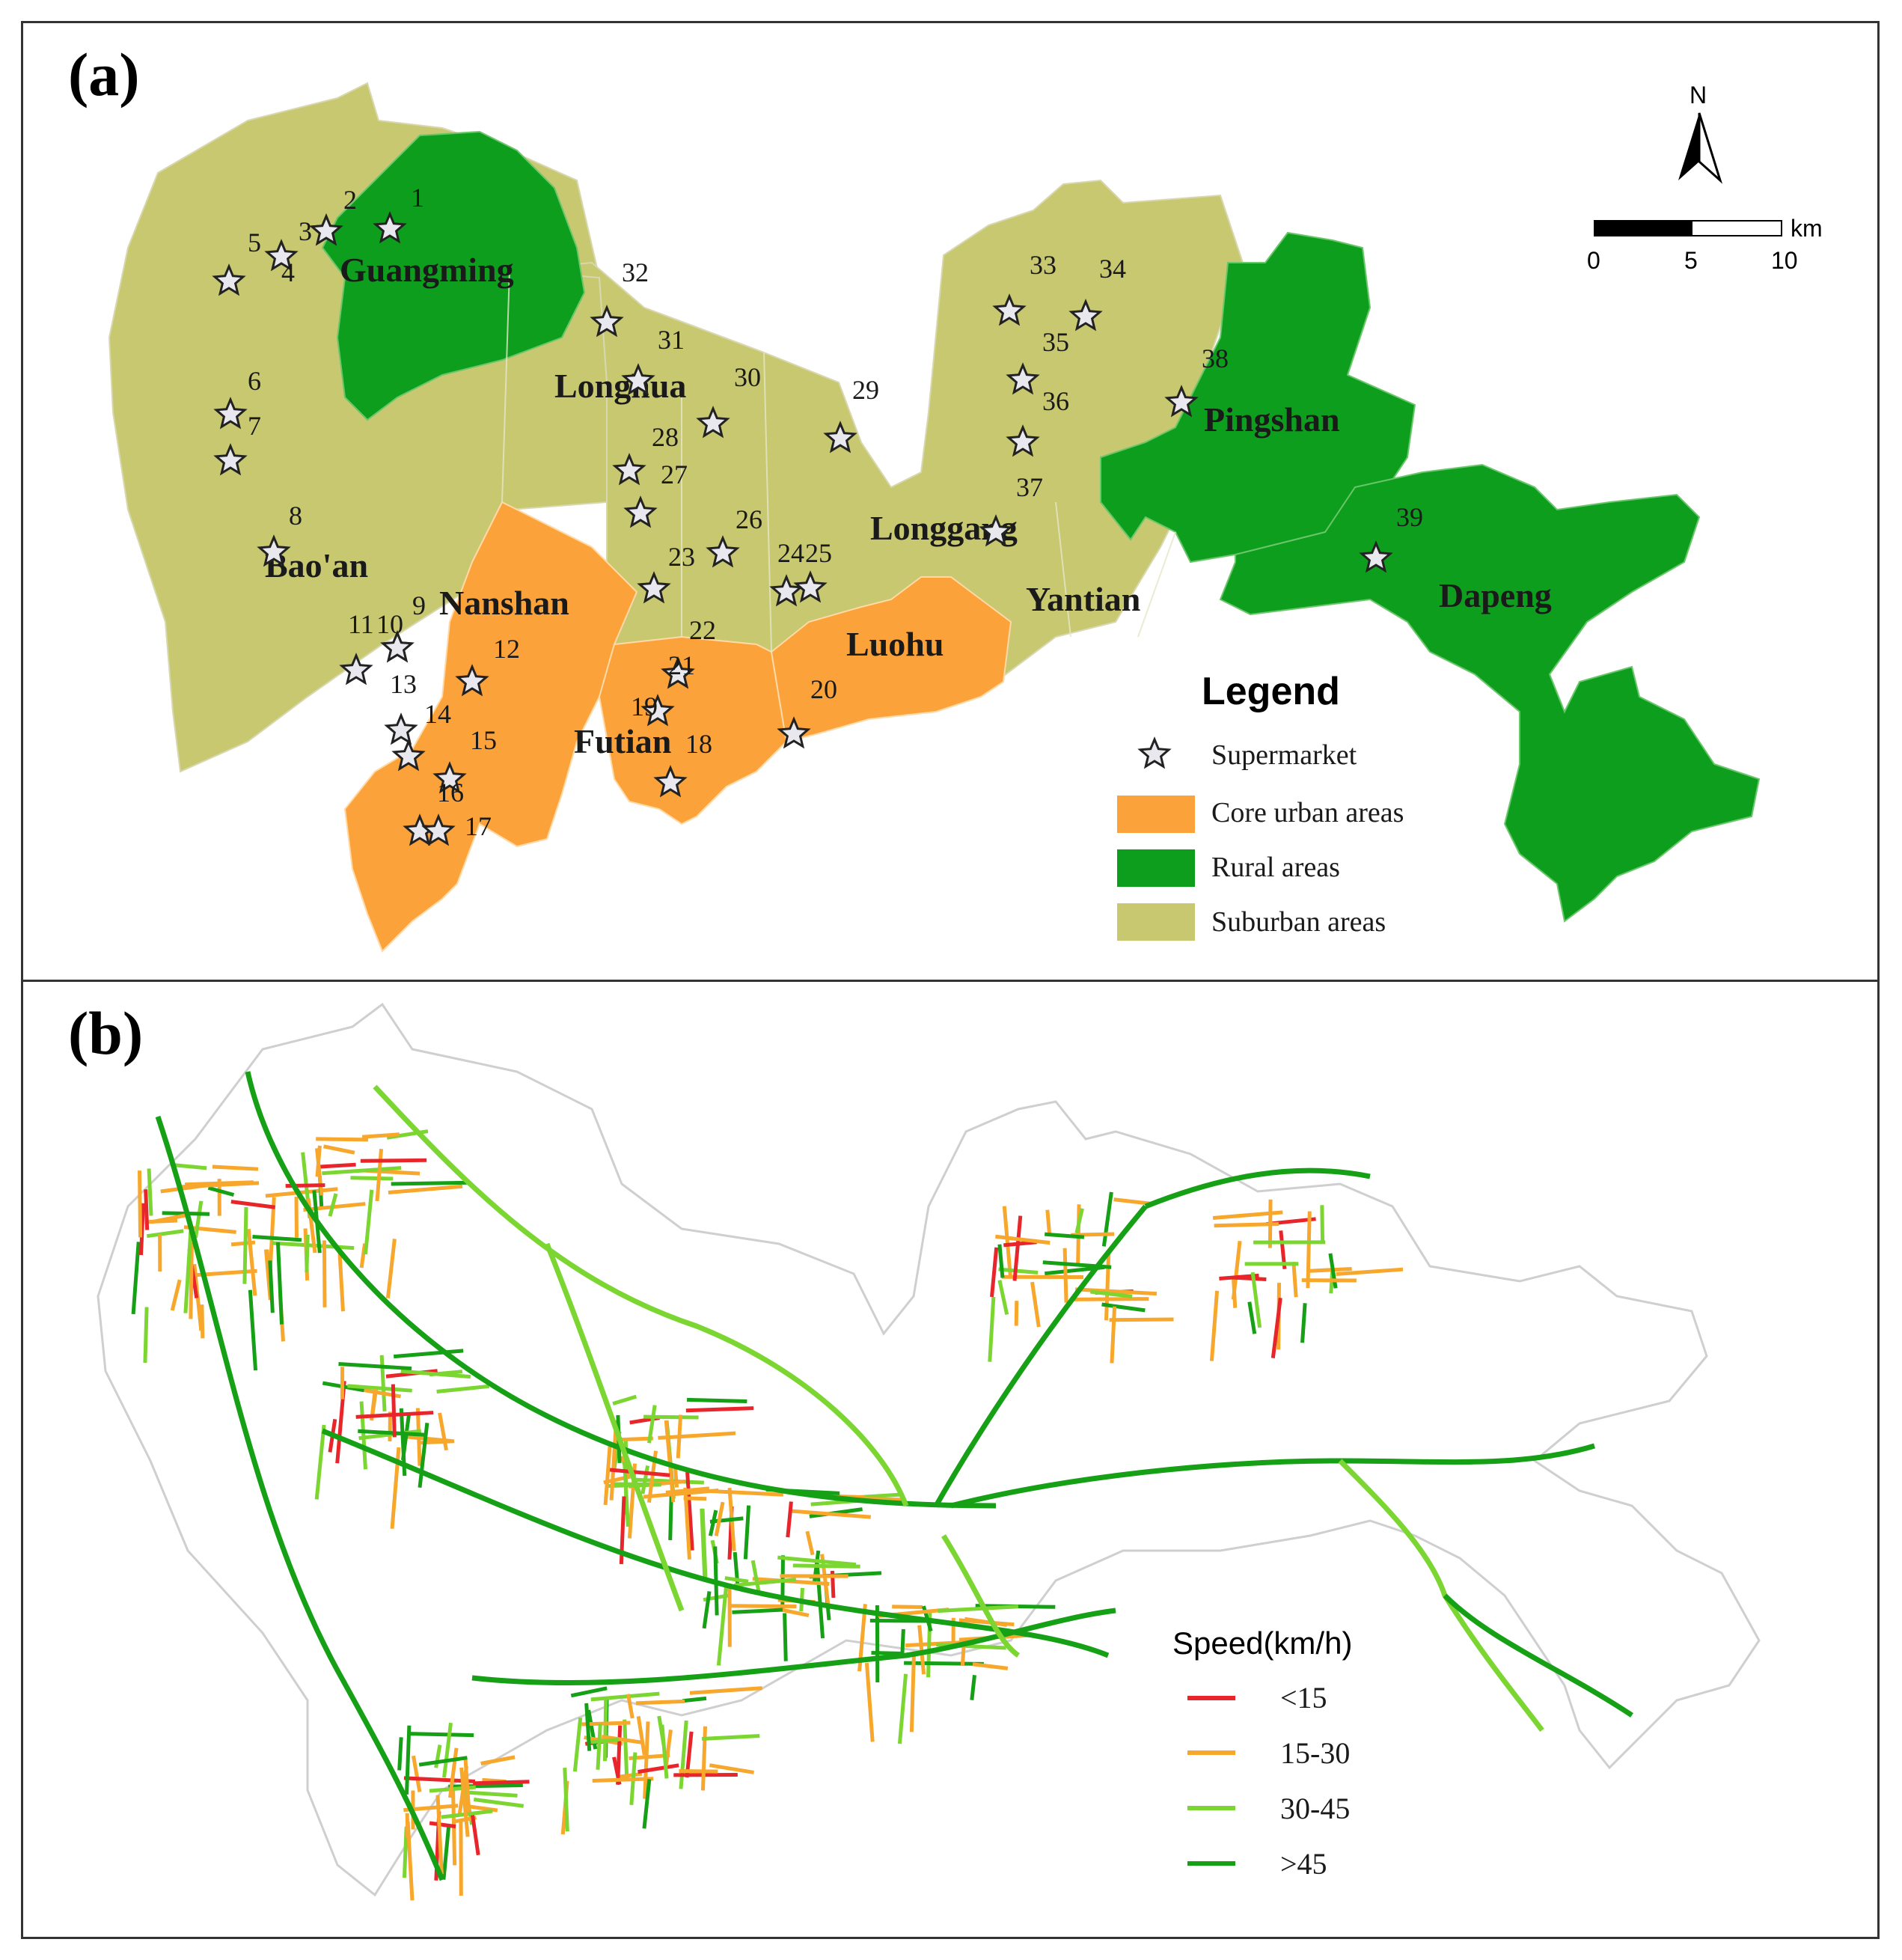 The height and width of the screenshot is (1960, 1902). What do you see at coordinates (838, 461) in the screenshot?
I see `district-boundaries` at bounding box center [838, 461].